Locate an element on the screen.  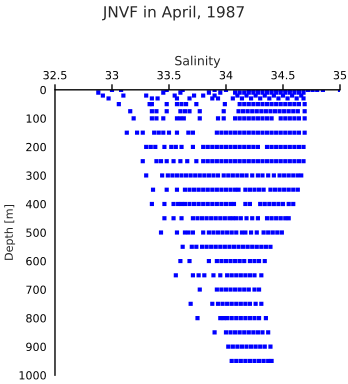
y-tick-label: 500 is located at coordinates (36, 232).